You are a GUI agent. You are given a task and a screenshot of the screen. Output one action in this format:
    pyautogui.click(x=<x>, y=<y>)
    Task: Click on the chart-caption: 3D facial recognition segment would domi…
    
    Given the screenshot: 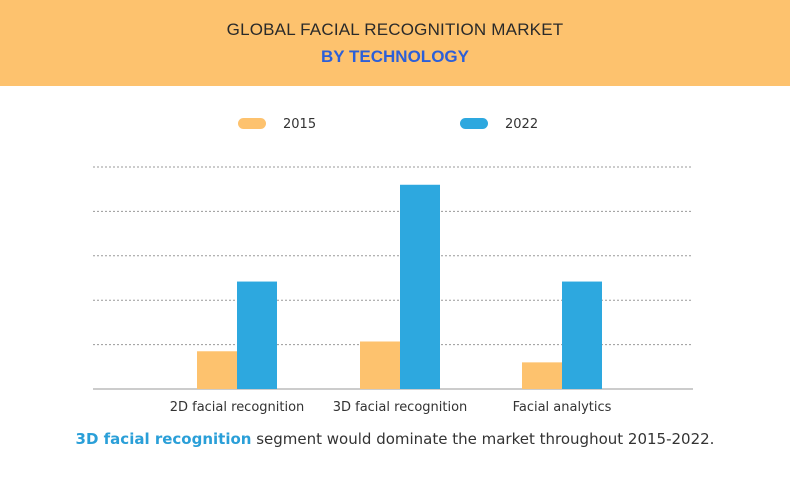 What is the action you would take?
    pyautogui.click(x=395, y=439)
    